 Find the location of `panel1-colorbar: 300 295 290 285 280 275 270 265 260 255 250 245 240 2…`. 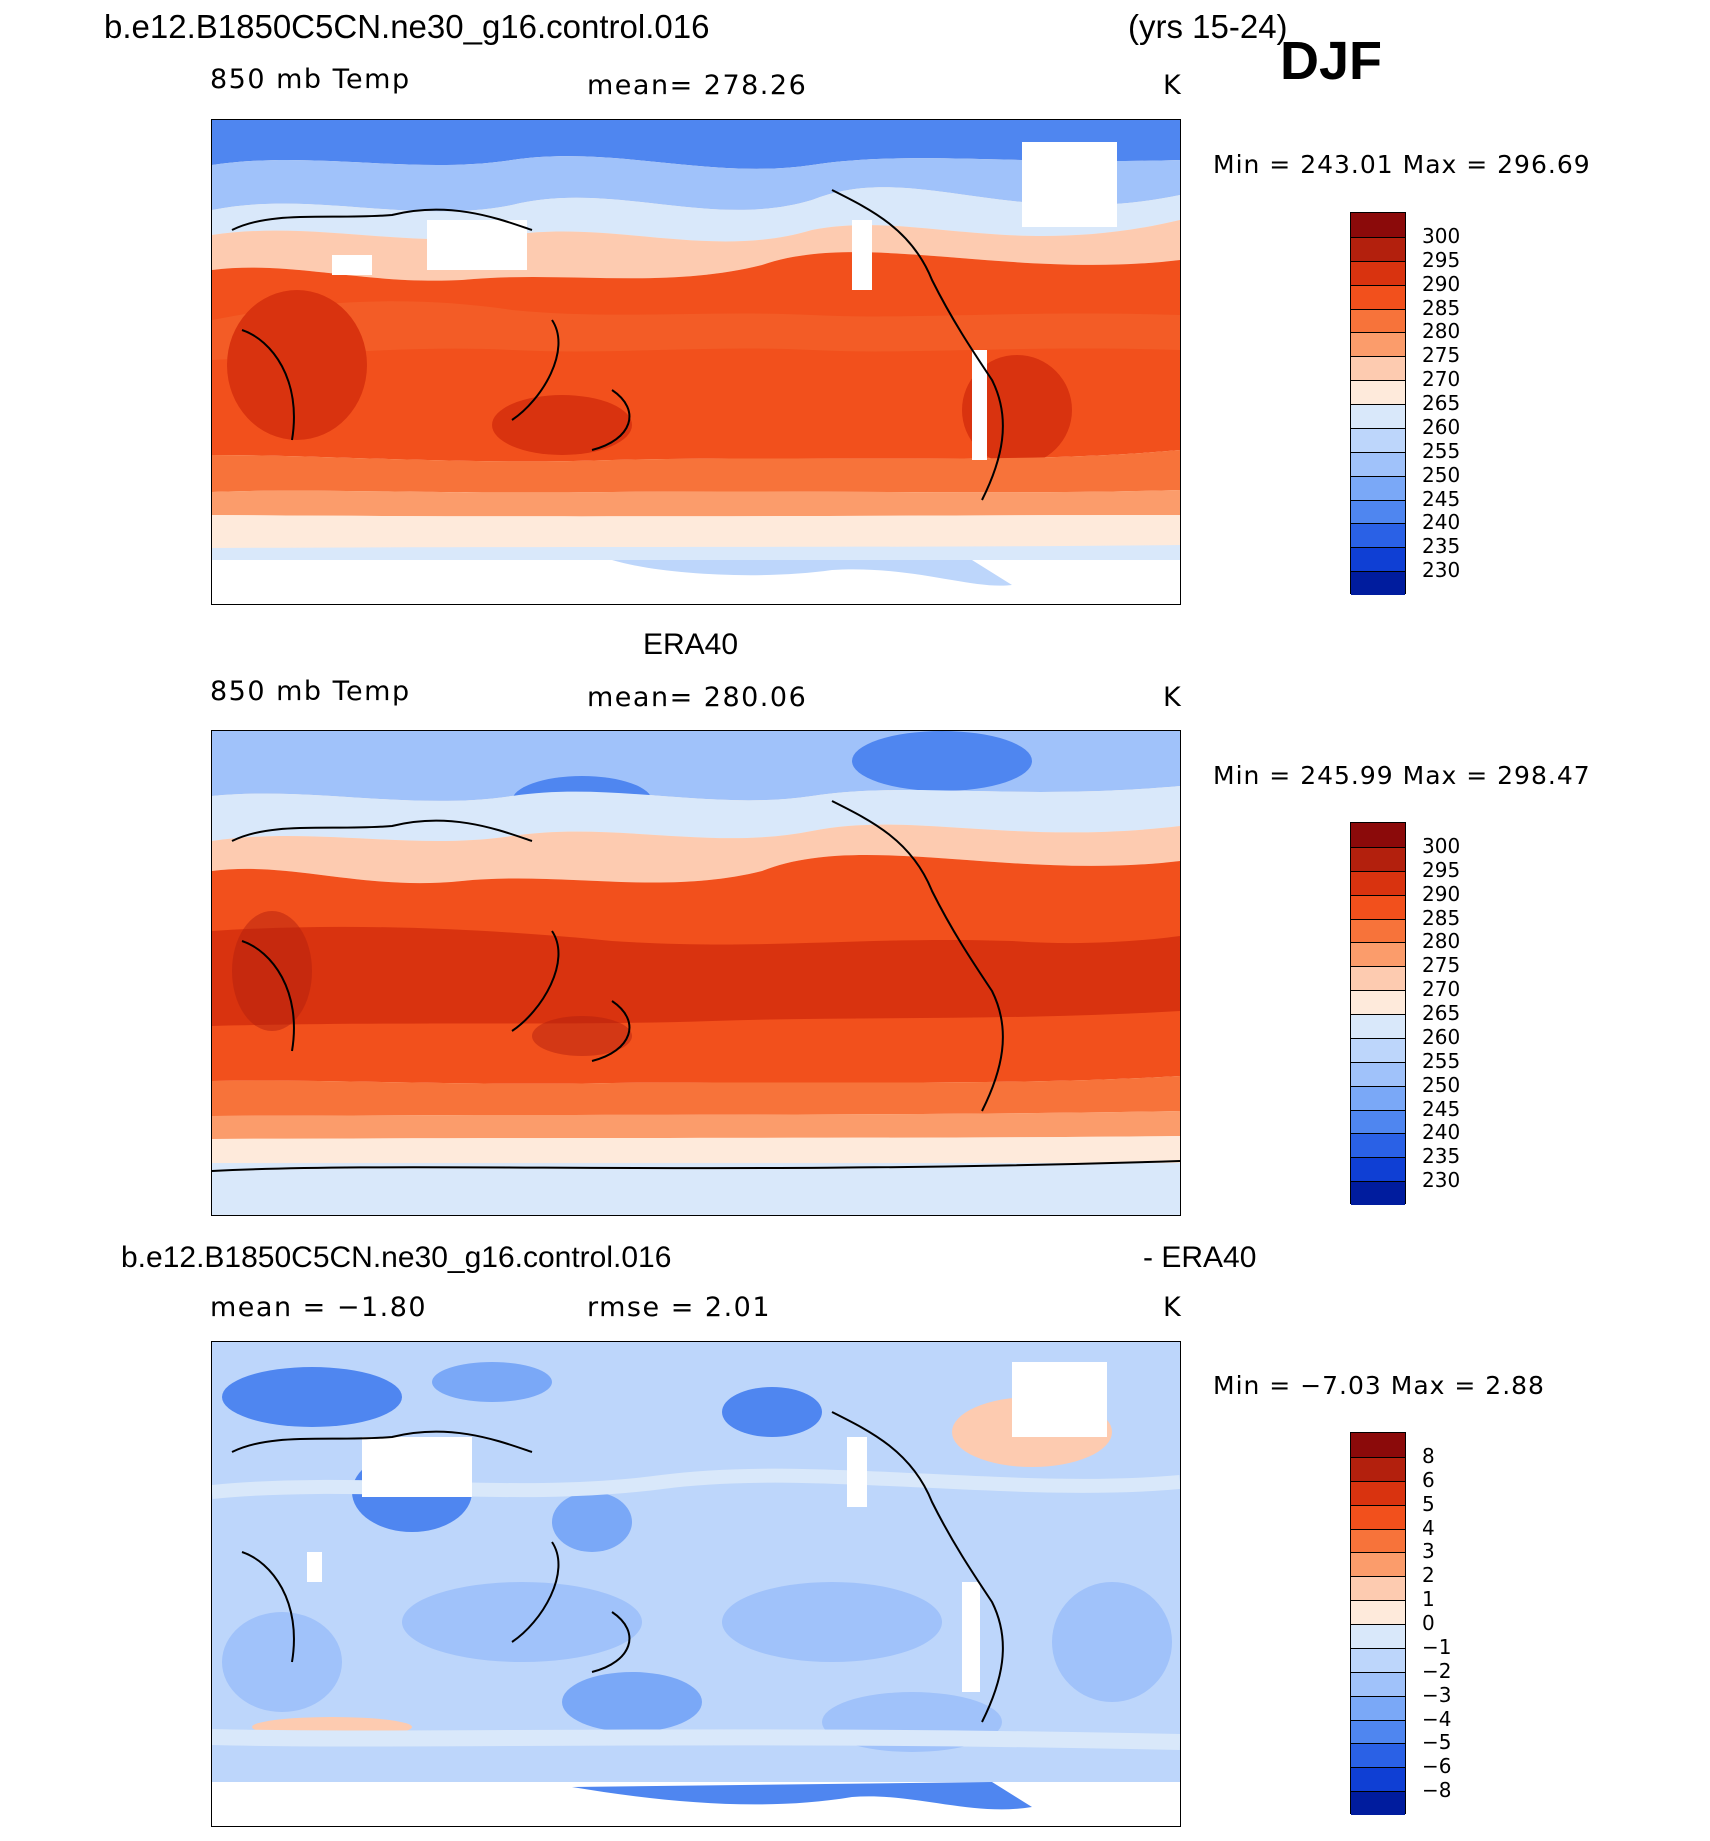

panel1-colorbar: 300 295 290 285 280 275 270 265 260 255 250 245 240 2… is located at coordinates (1405, 403).